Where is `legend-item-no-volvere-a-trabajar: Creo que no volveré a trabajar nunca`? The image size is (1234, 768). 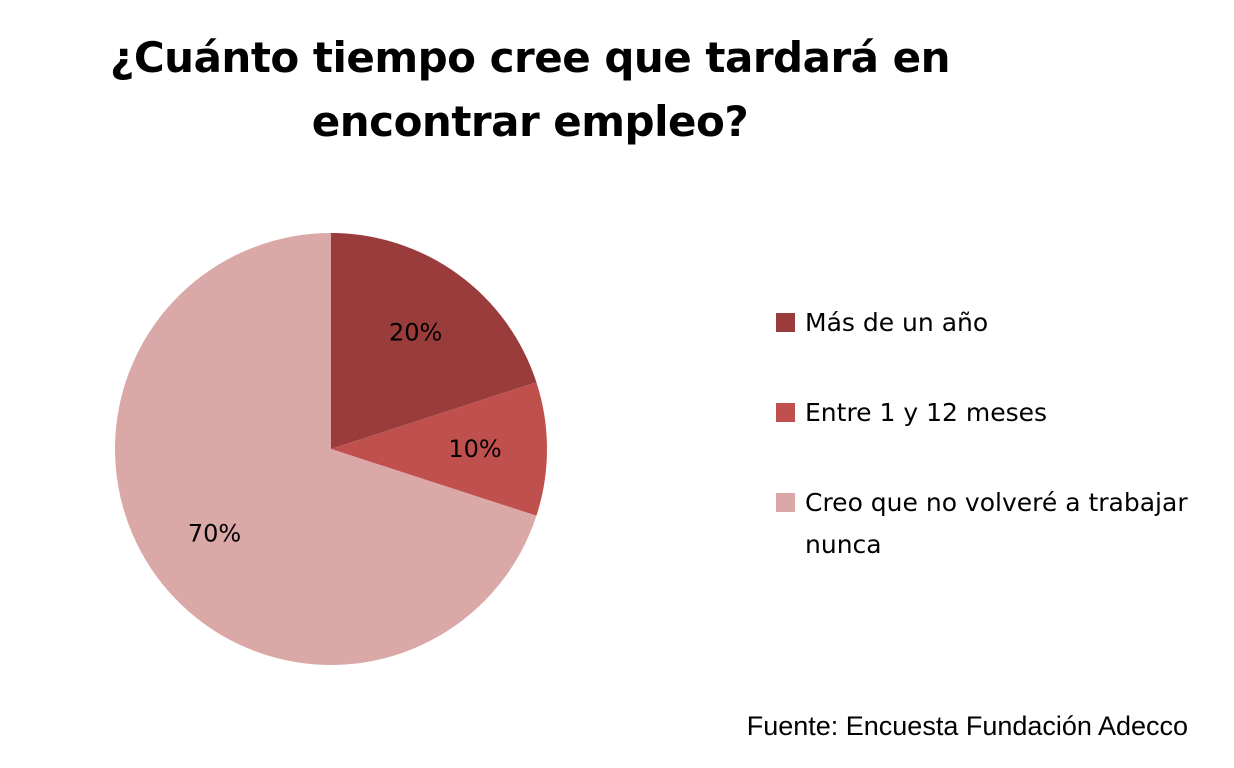 legend-item-no-volvere-a-trabajar: Creo que no volveré a trabajar nunca is located at coordinates (986, 524).